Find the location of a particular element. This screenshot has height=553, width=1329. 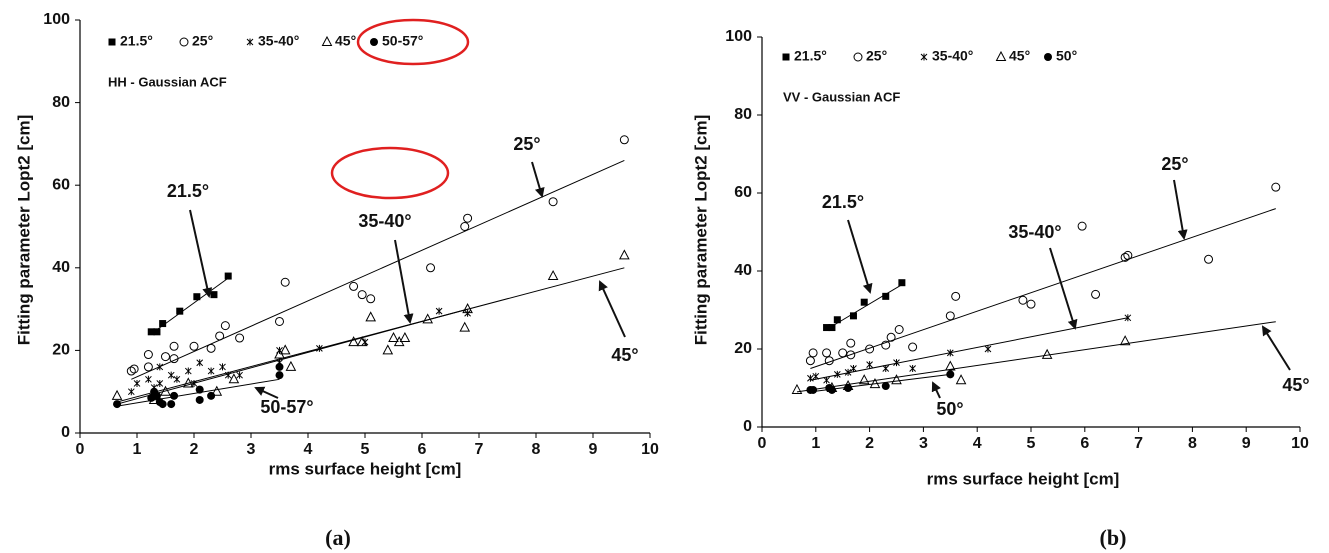

y-tick-label: 80 is located at coordinates (61, 102).